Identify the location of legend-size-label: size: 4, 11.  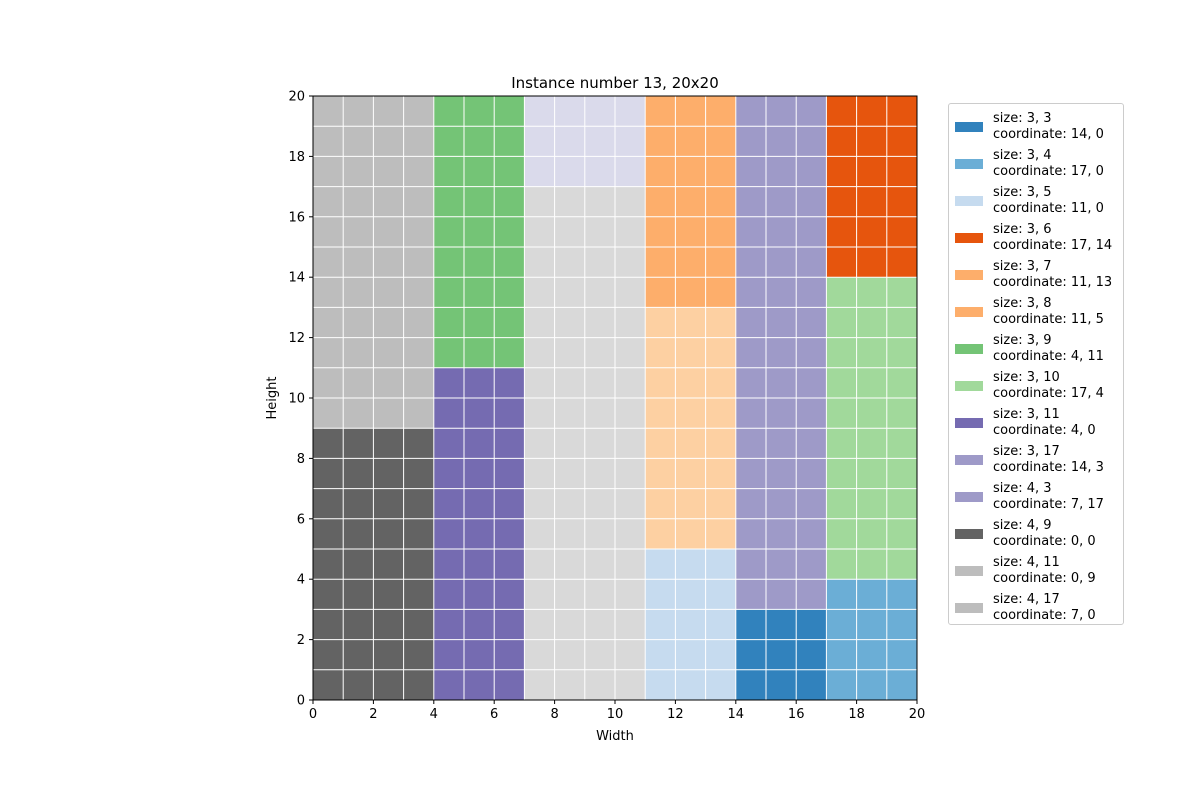
(1026, 562).